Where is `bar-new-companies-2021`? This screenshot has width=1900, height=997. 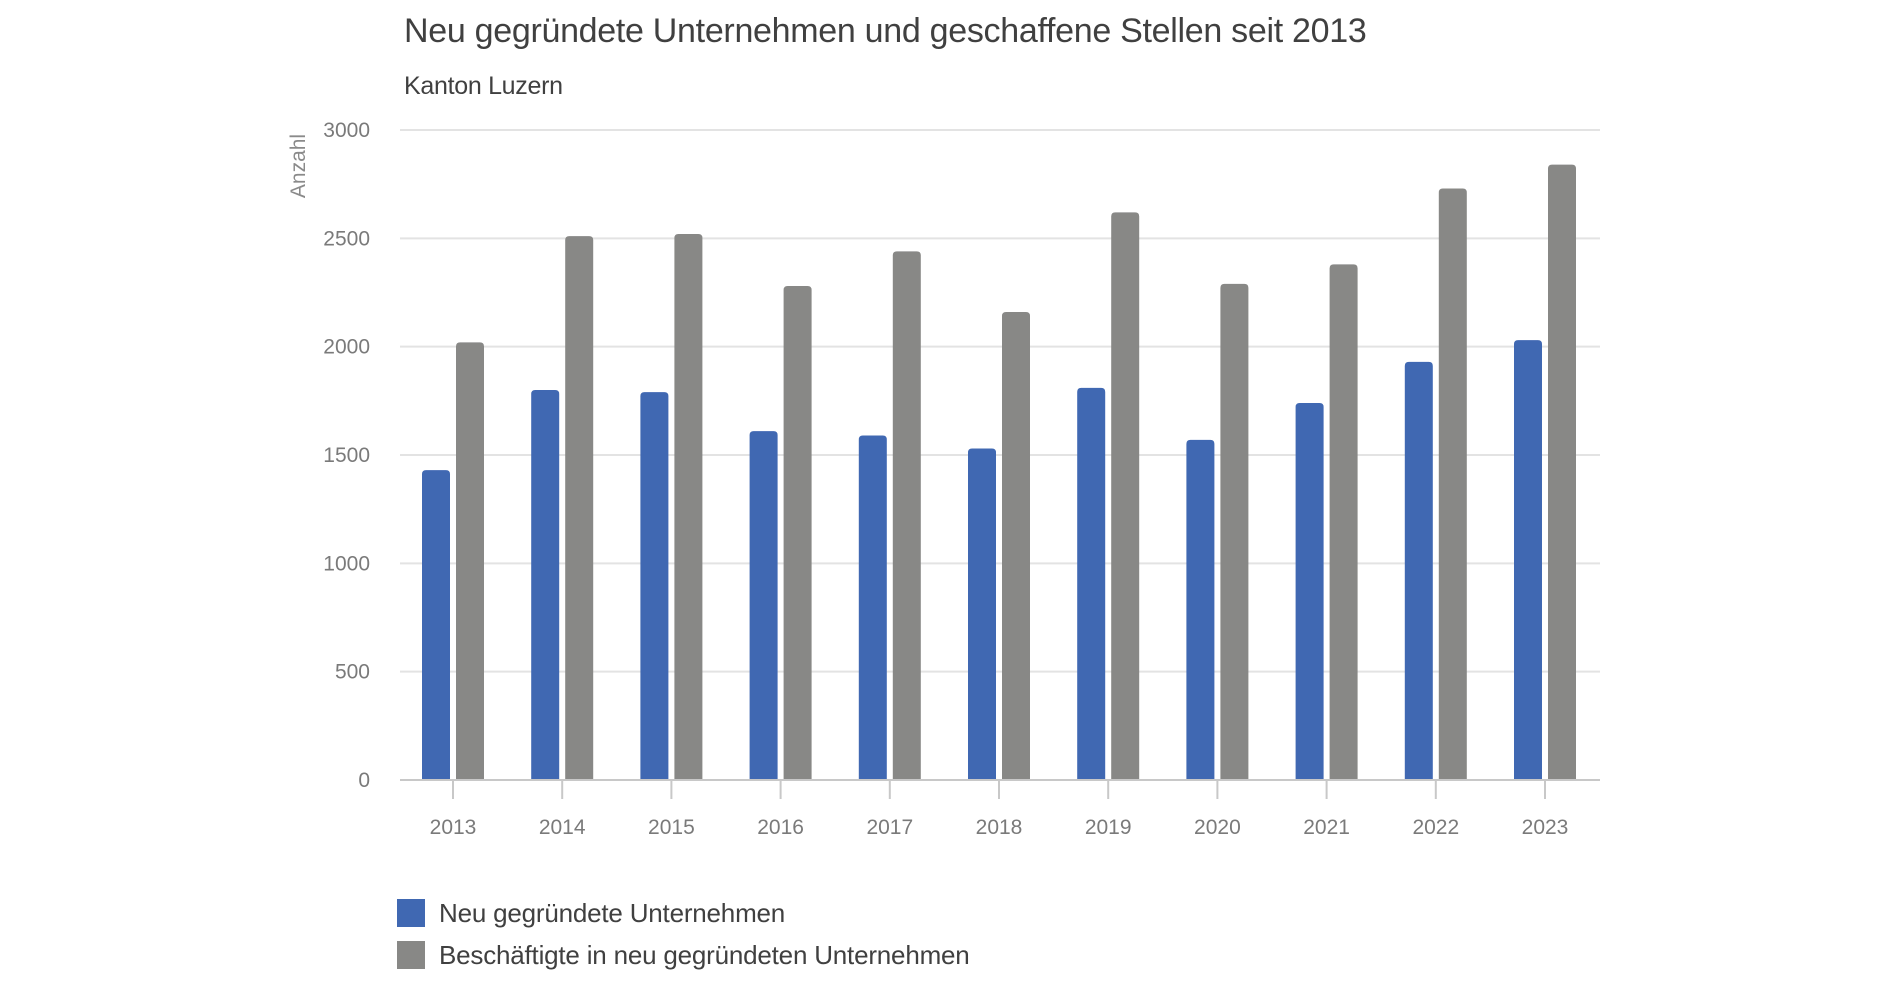 bar-new-companies-2021 is located at coordinates (1309, 591).